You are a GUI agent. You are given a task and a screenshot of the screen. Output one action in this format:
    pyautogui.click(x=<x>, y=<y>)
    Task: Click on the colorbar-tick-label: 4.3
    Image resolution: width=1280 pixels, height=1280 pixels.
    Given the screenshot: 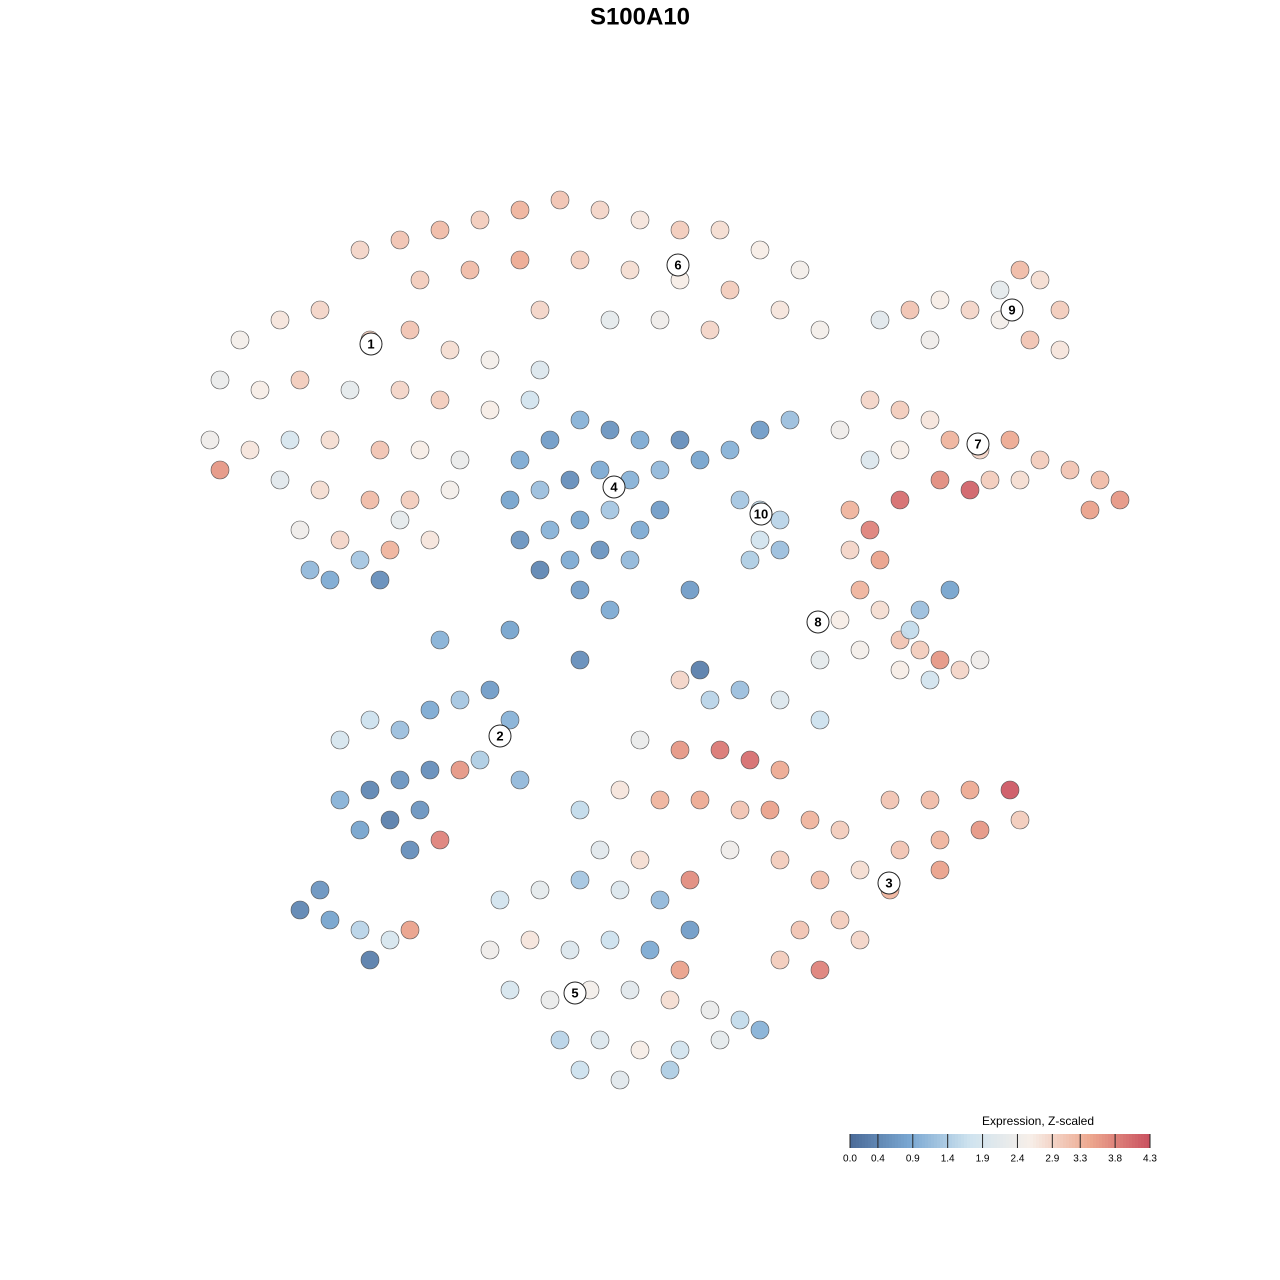 What is the action you would take?
    pyautogui.click(x=1150, y=1159)
    